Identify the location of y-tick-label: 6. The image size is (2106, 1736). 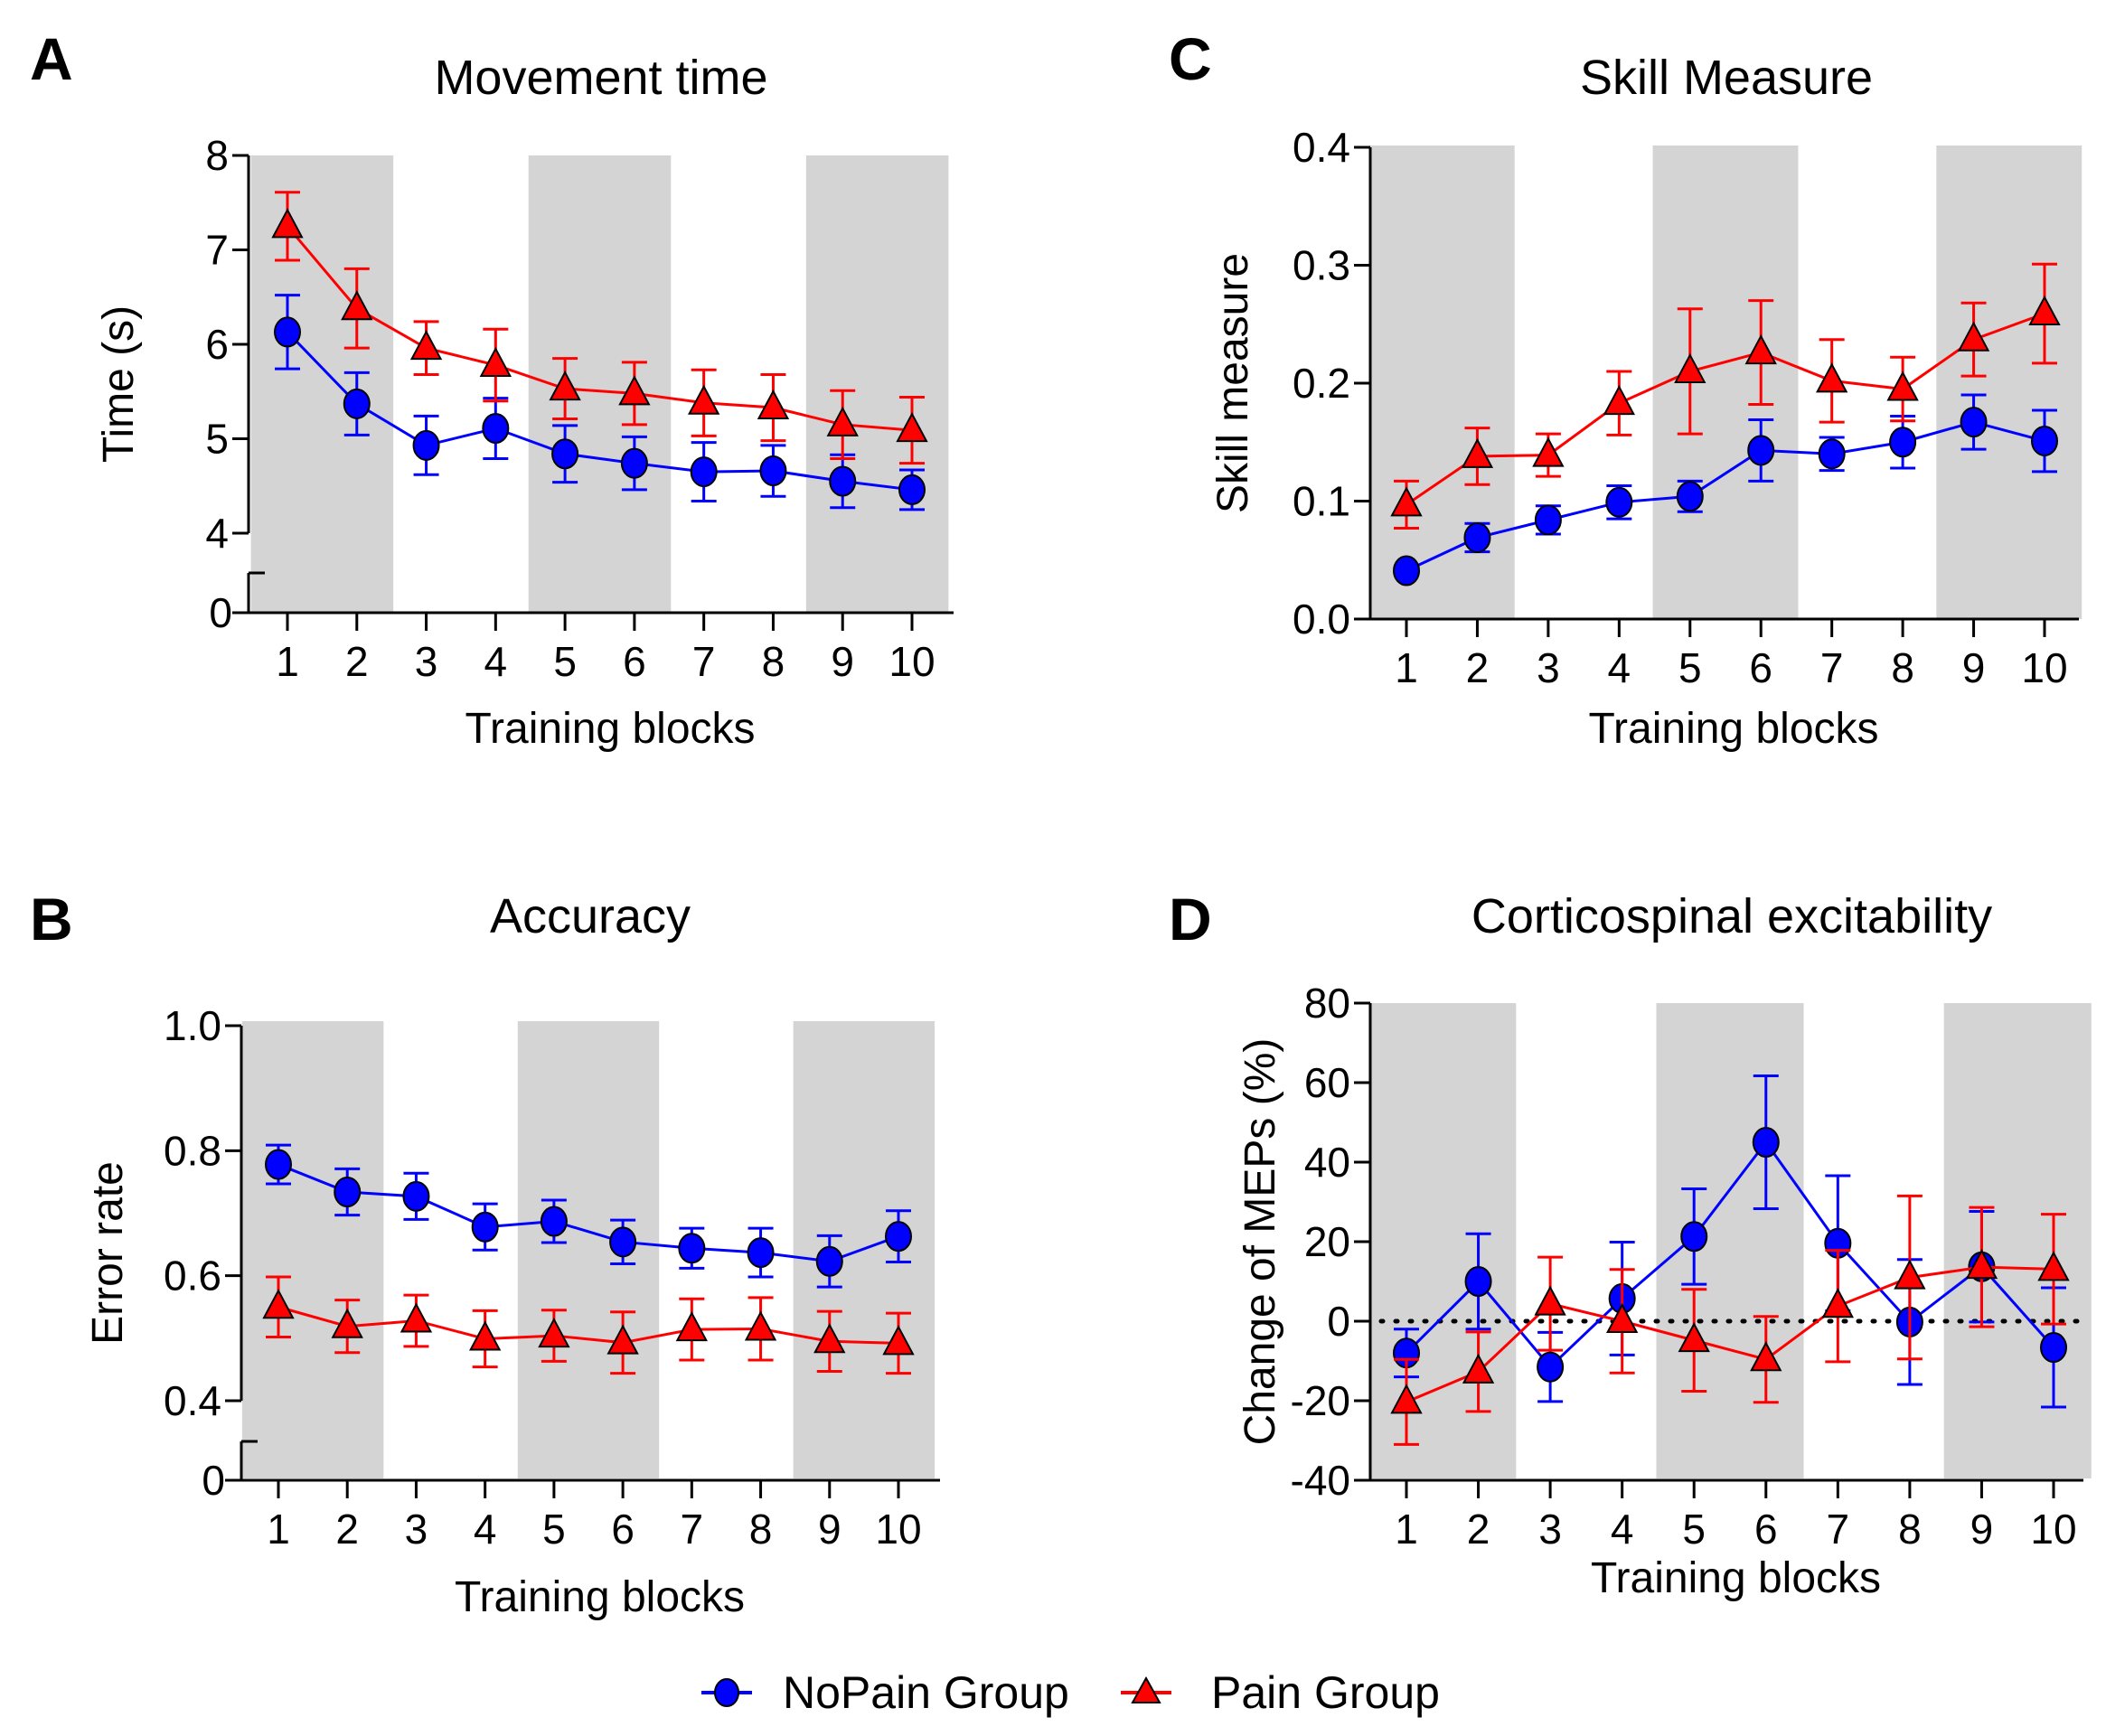
(217, 344).